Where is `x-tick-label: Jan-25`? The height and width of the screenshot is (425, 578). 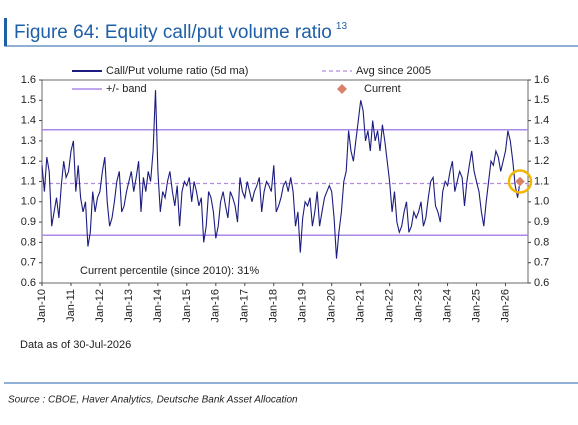
x-tick-label: Jan-25 is located at coordinates (476, 306).